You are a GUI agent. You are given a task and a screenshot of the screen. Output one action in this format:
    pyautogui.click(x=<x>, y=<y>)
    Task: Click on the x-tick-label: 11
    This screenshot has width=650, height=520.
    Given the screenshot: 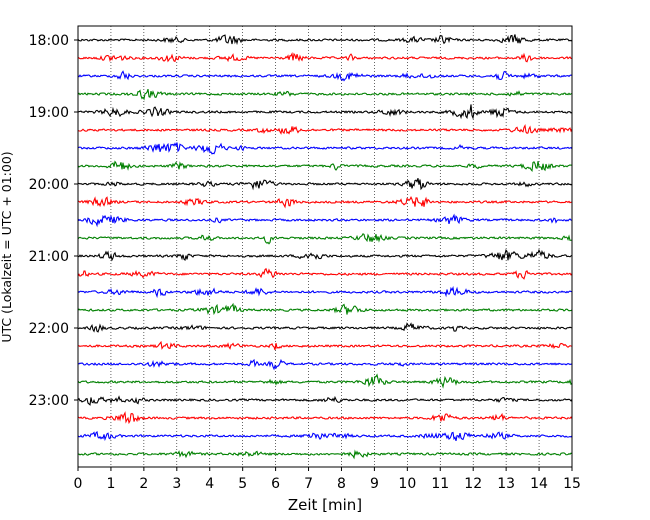 What is the action you would take?
    pyautogui.click(x=440, y=484)
    